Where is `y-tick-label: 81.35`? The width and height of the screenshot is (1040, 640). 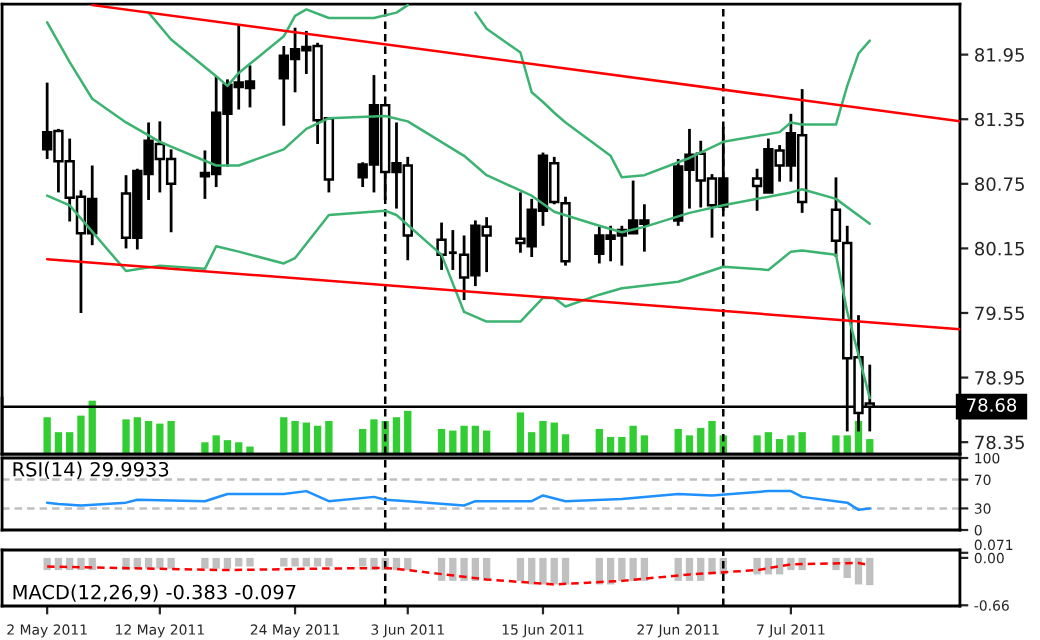 y-tick-label: 81.35 is located at coordinates (999, 119).